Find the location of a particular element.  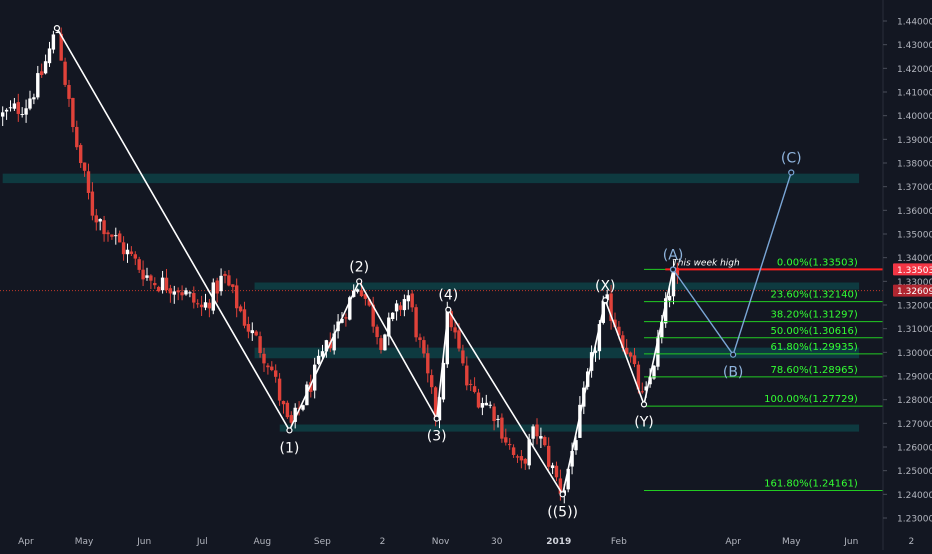

y-axis-tick-label: 1.34000 is located at coordinates (914, 259).